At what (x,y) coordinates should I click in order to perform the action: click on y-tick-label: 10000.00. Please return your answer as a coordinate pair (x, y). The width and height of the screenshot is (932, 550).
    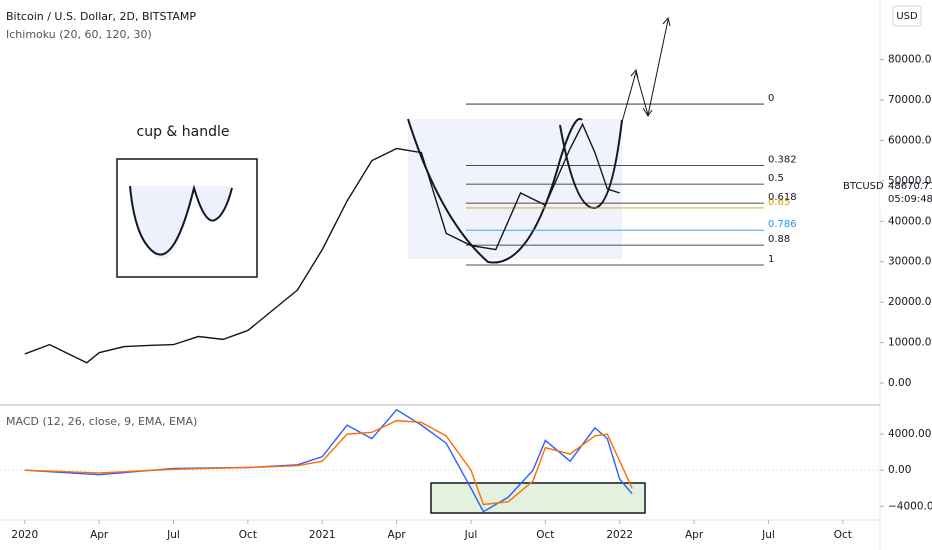
    Looking at the image, I should click on (910, 343).